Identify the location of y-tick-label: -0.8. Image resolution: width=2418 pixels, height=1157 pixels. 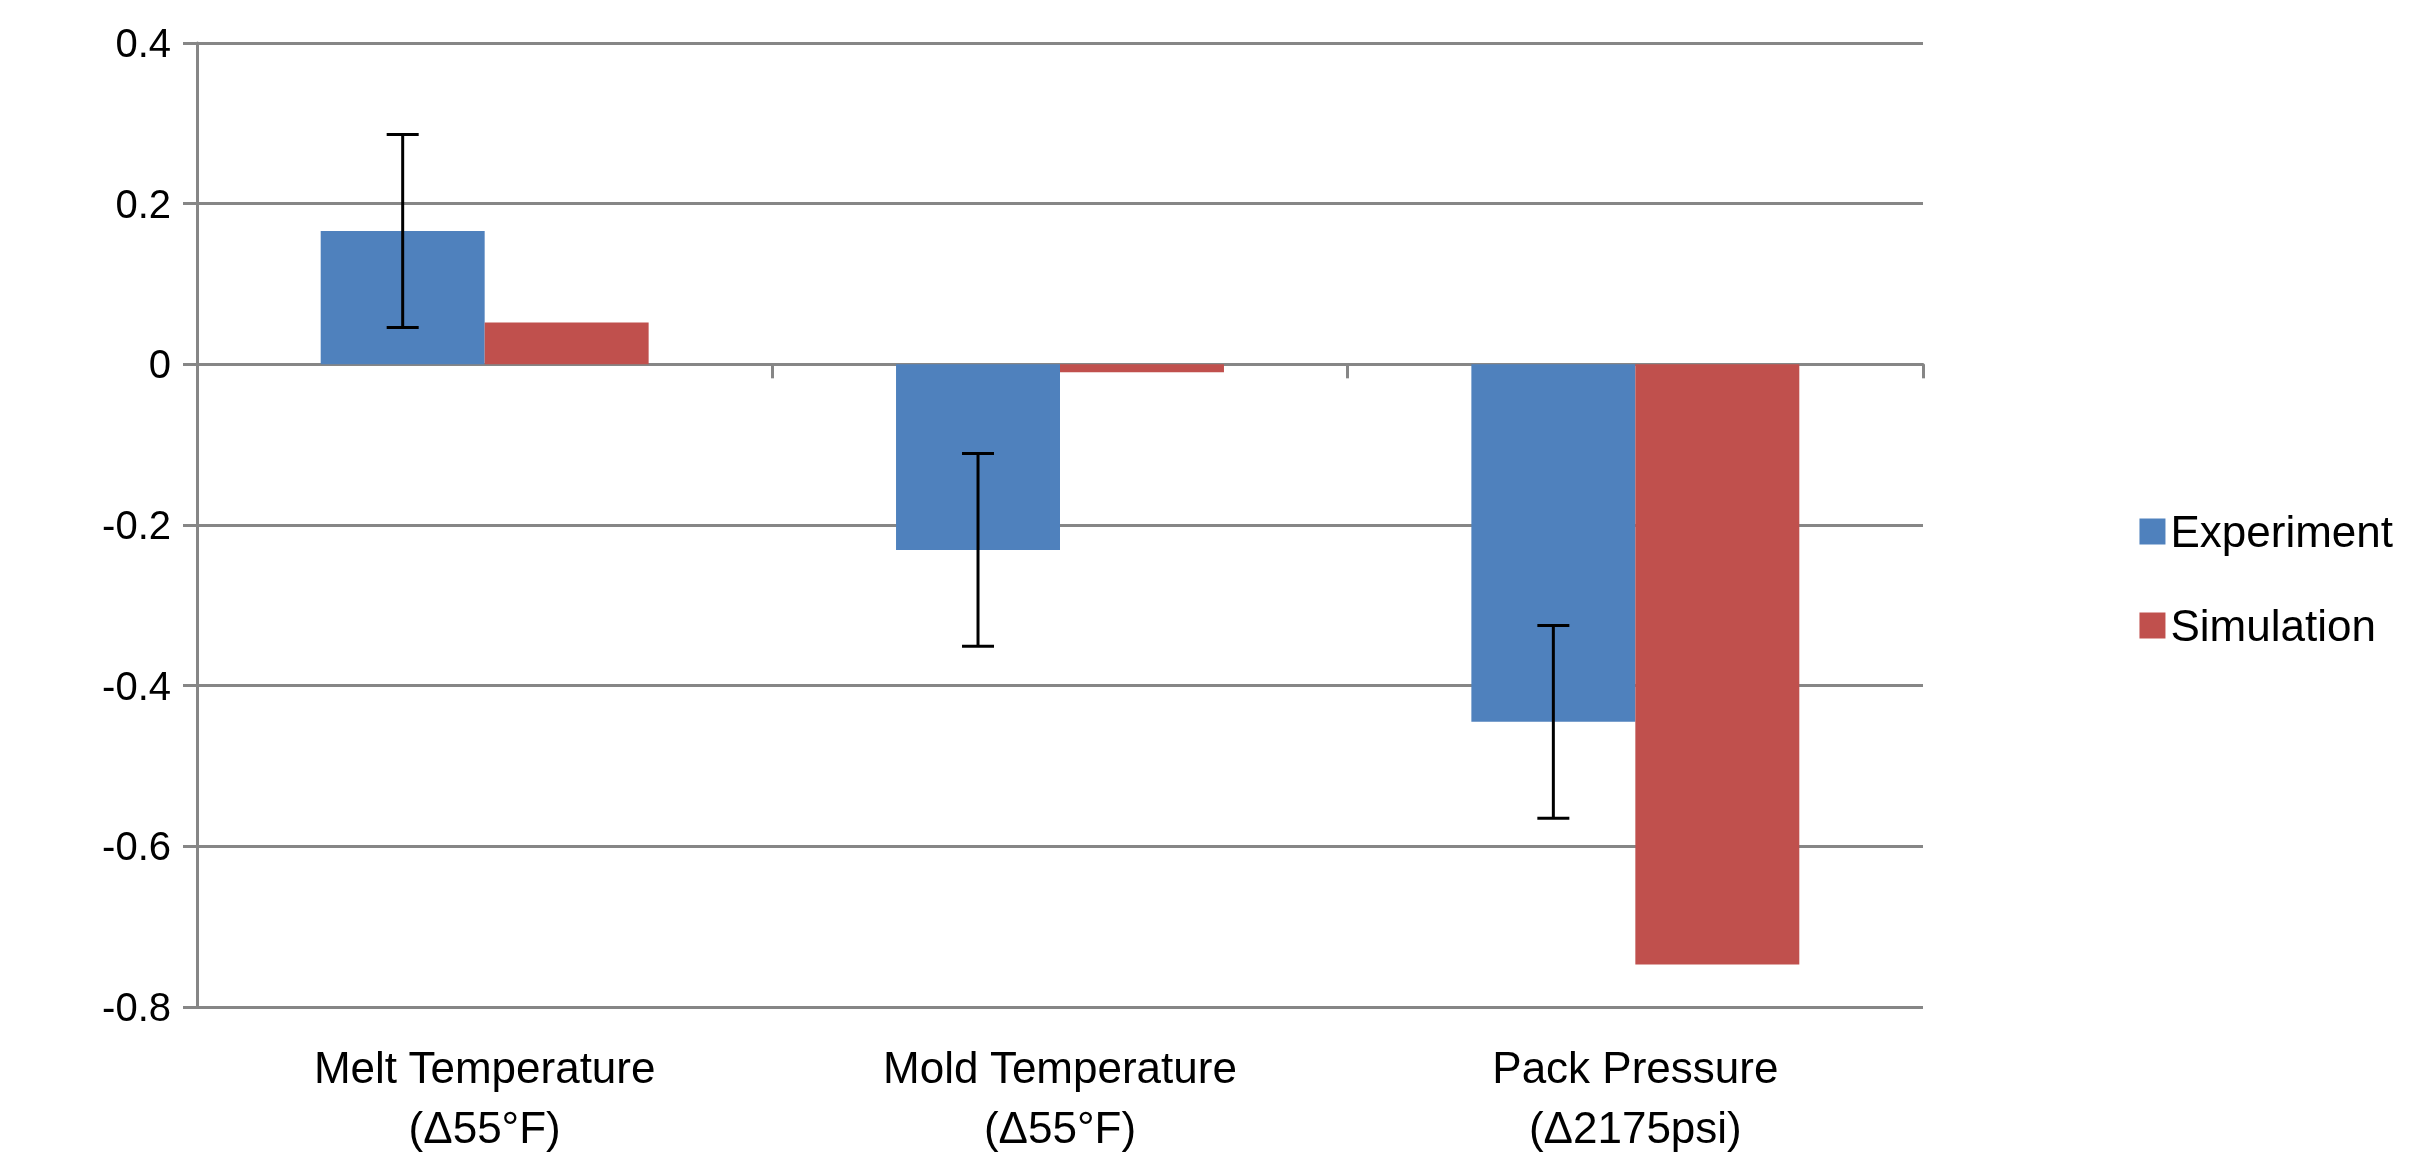
(136, 1007).